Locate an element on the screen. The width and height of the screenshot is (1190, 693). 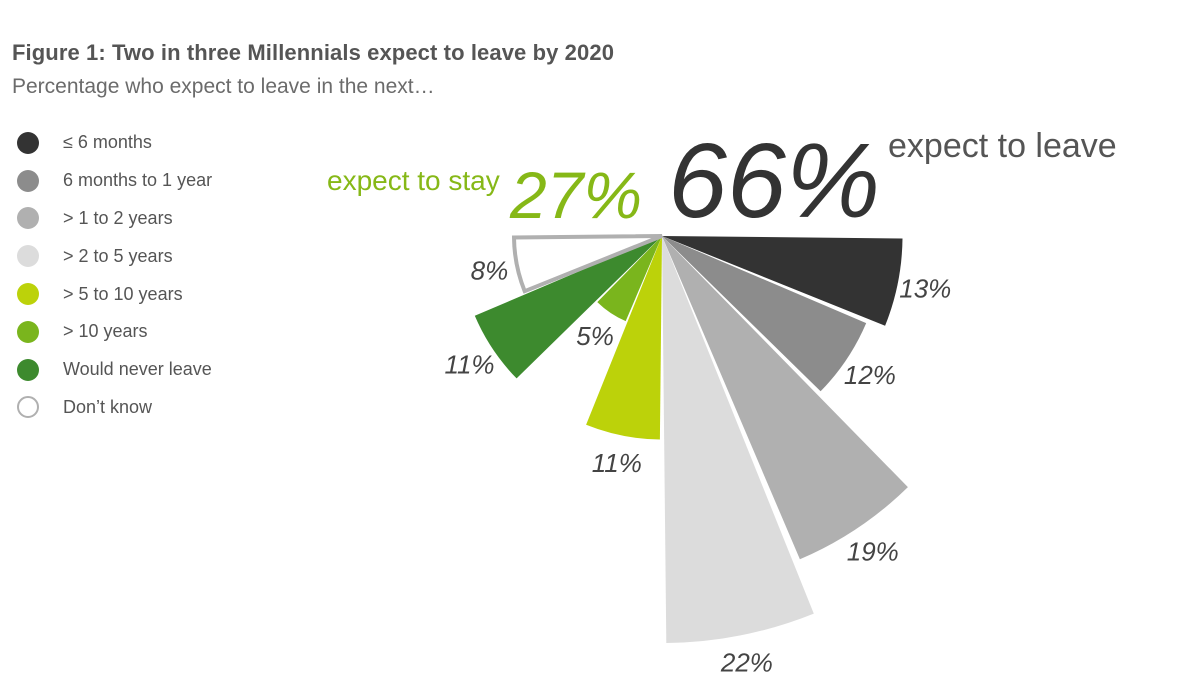
wedge-2-to-5-years is located at coordinates (738, 439).